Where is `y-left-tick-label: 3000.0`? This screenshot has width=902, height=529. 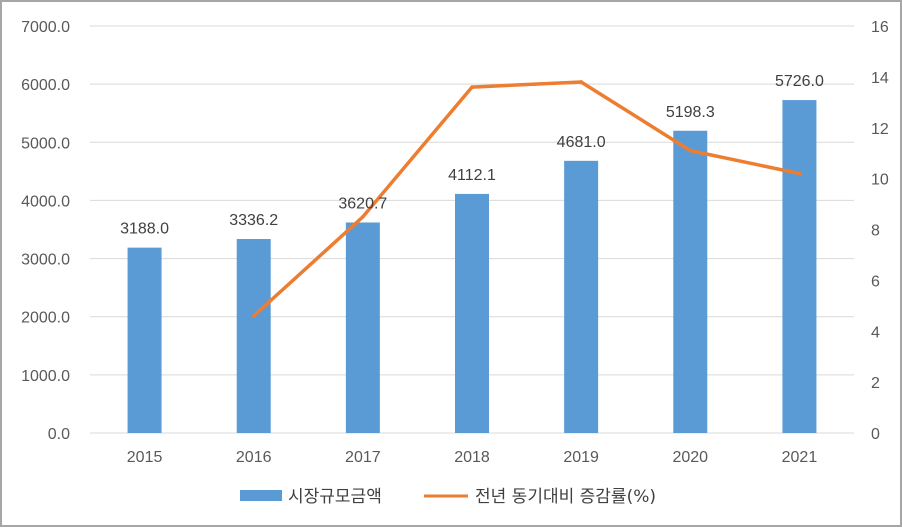 y-left-tick-label: 3000.0 is located at coordinates (45, 260).